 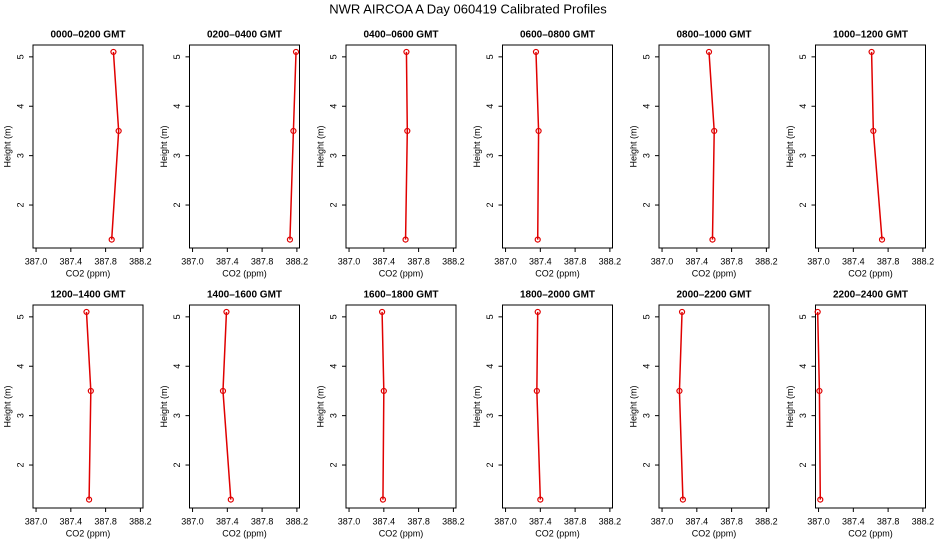 I want to click on panel-title: 1400–1600 GMT, so click(x=244, y=295).